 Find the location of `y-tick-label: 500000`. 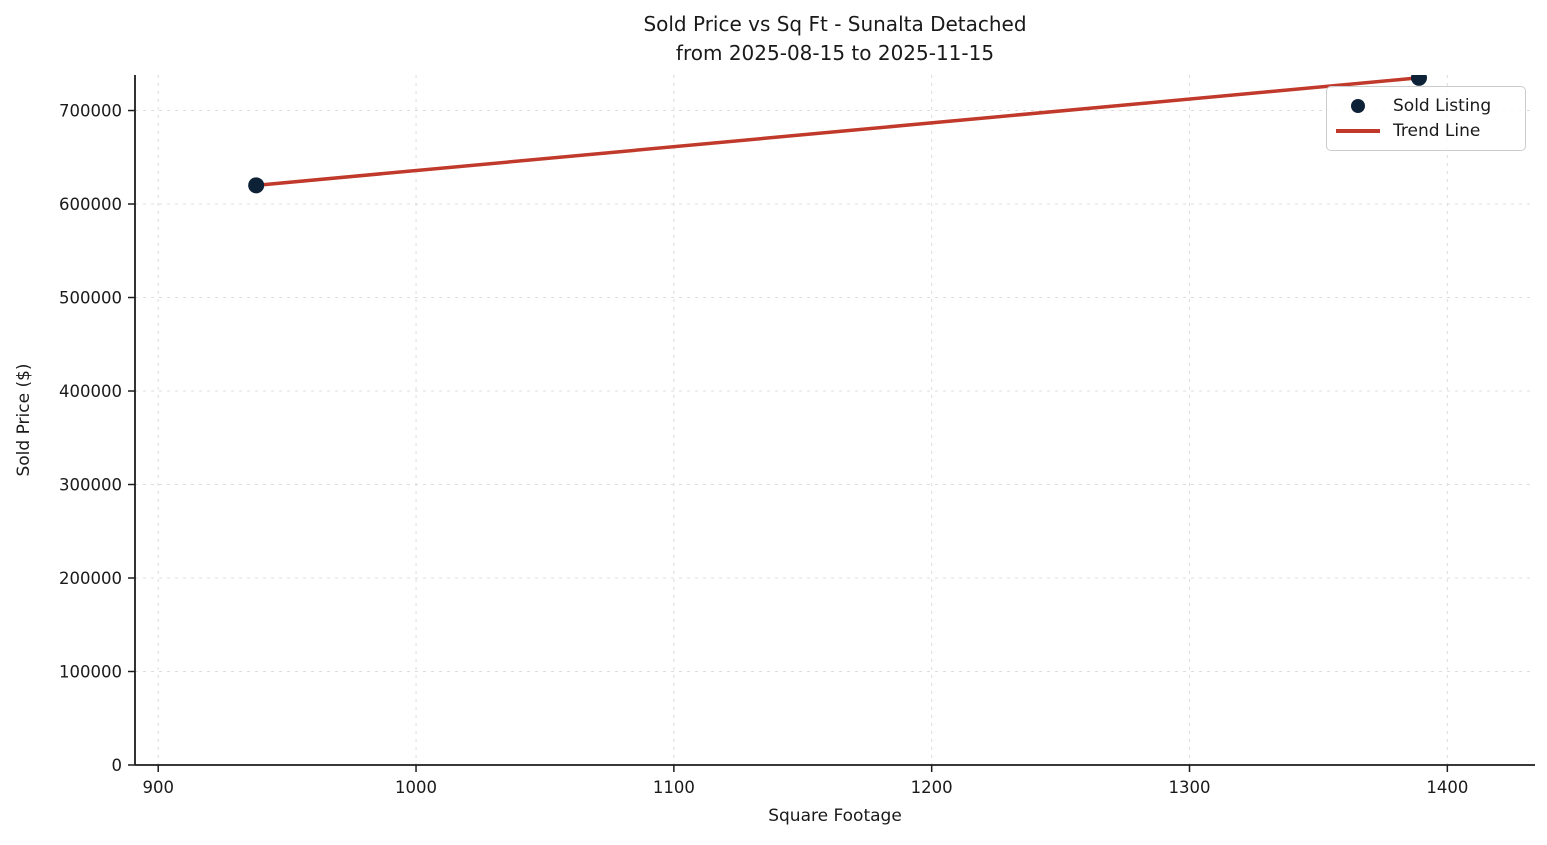

y-tick-label: 500000 is located at coordinates (90, 297).